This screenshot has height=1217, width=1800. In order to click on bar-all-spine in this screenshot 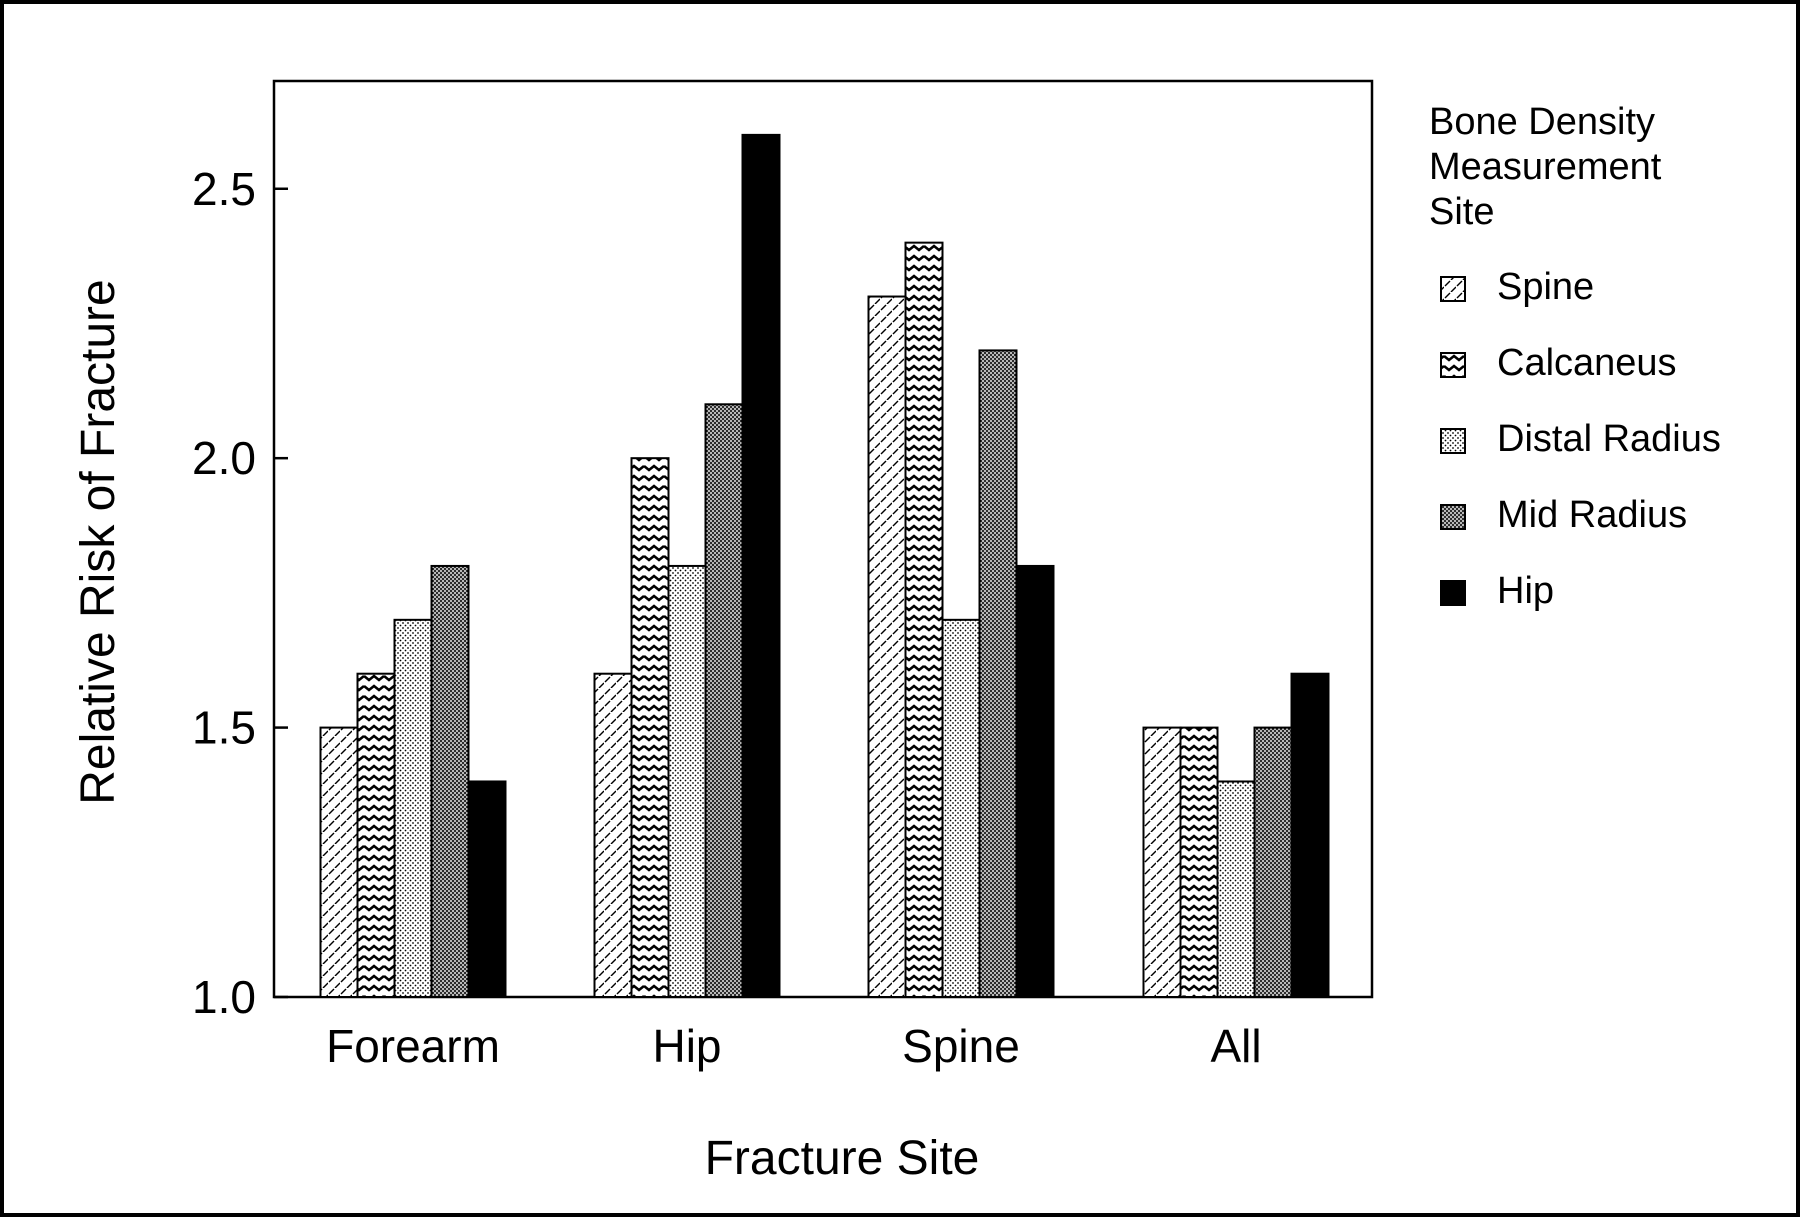, I will do `click(1162, 862)`.